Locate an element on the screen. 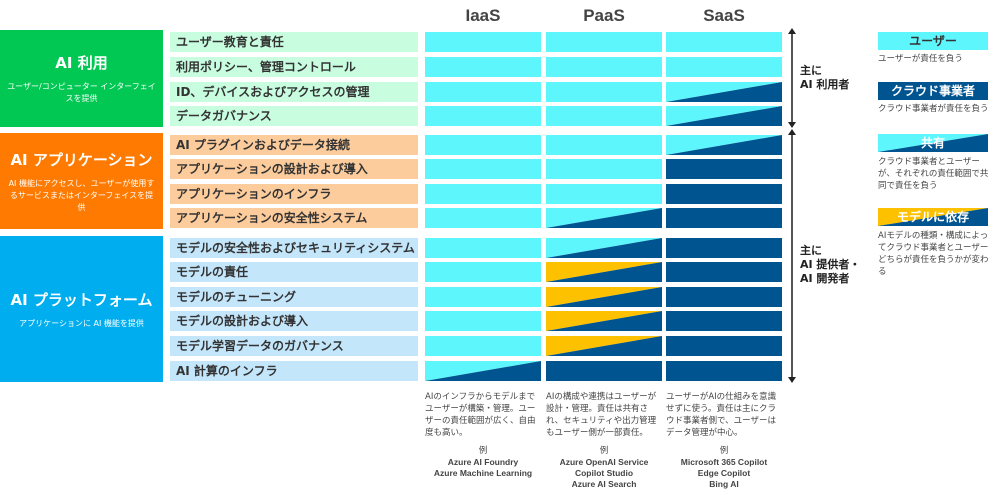  row-label: アプリケーションの設計および導入 is located at coordinates (294, 169).